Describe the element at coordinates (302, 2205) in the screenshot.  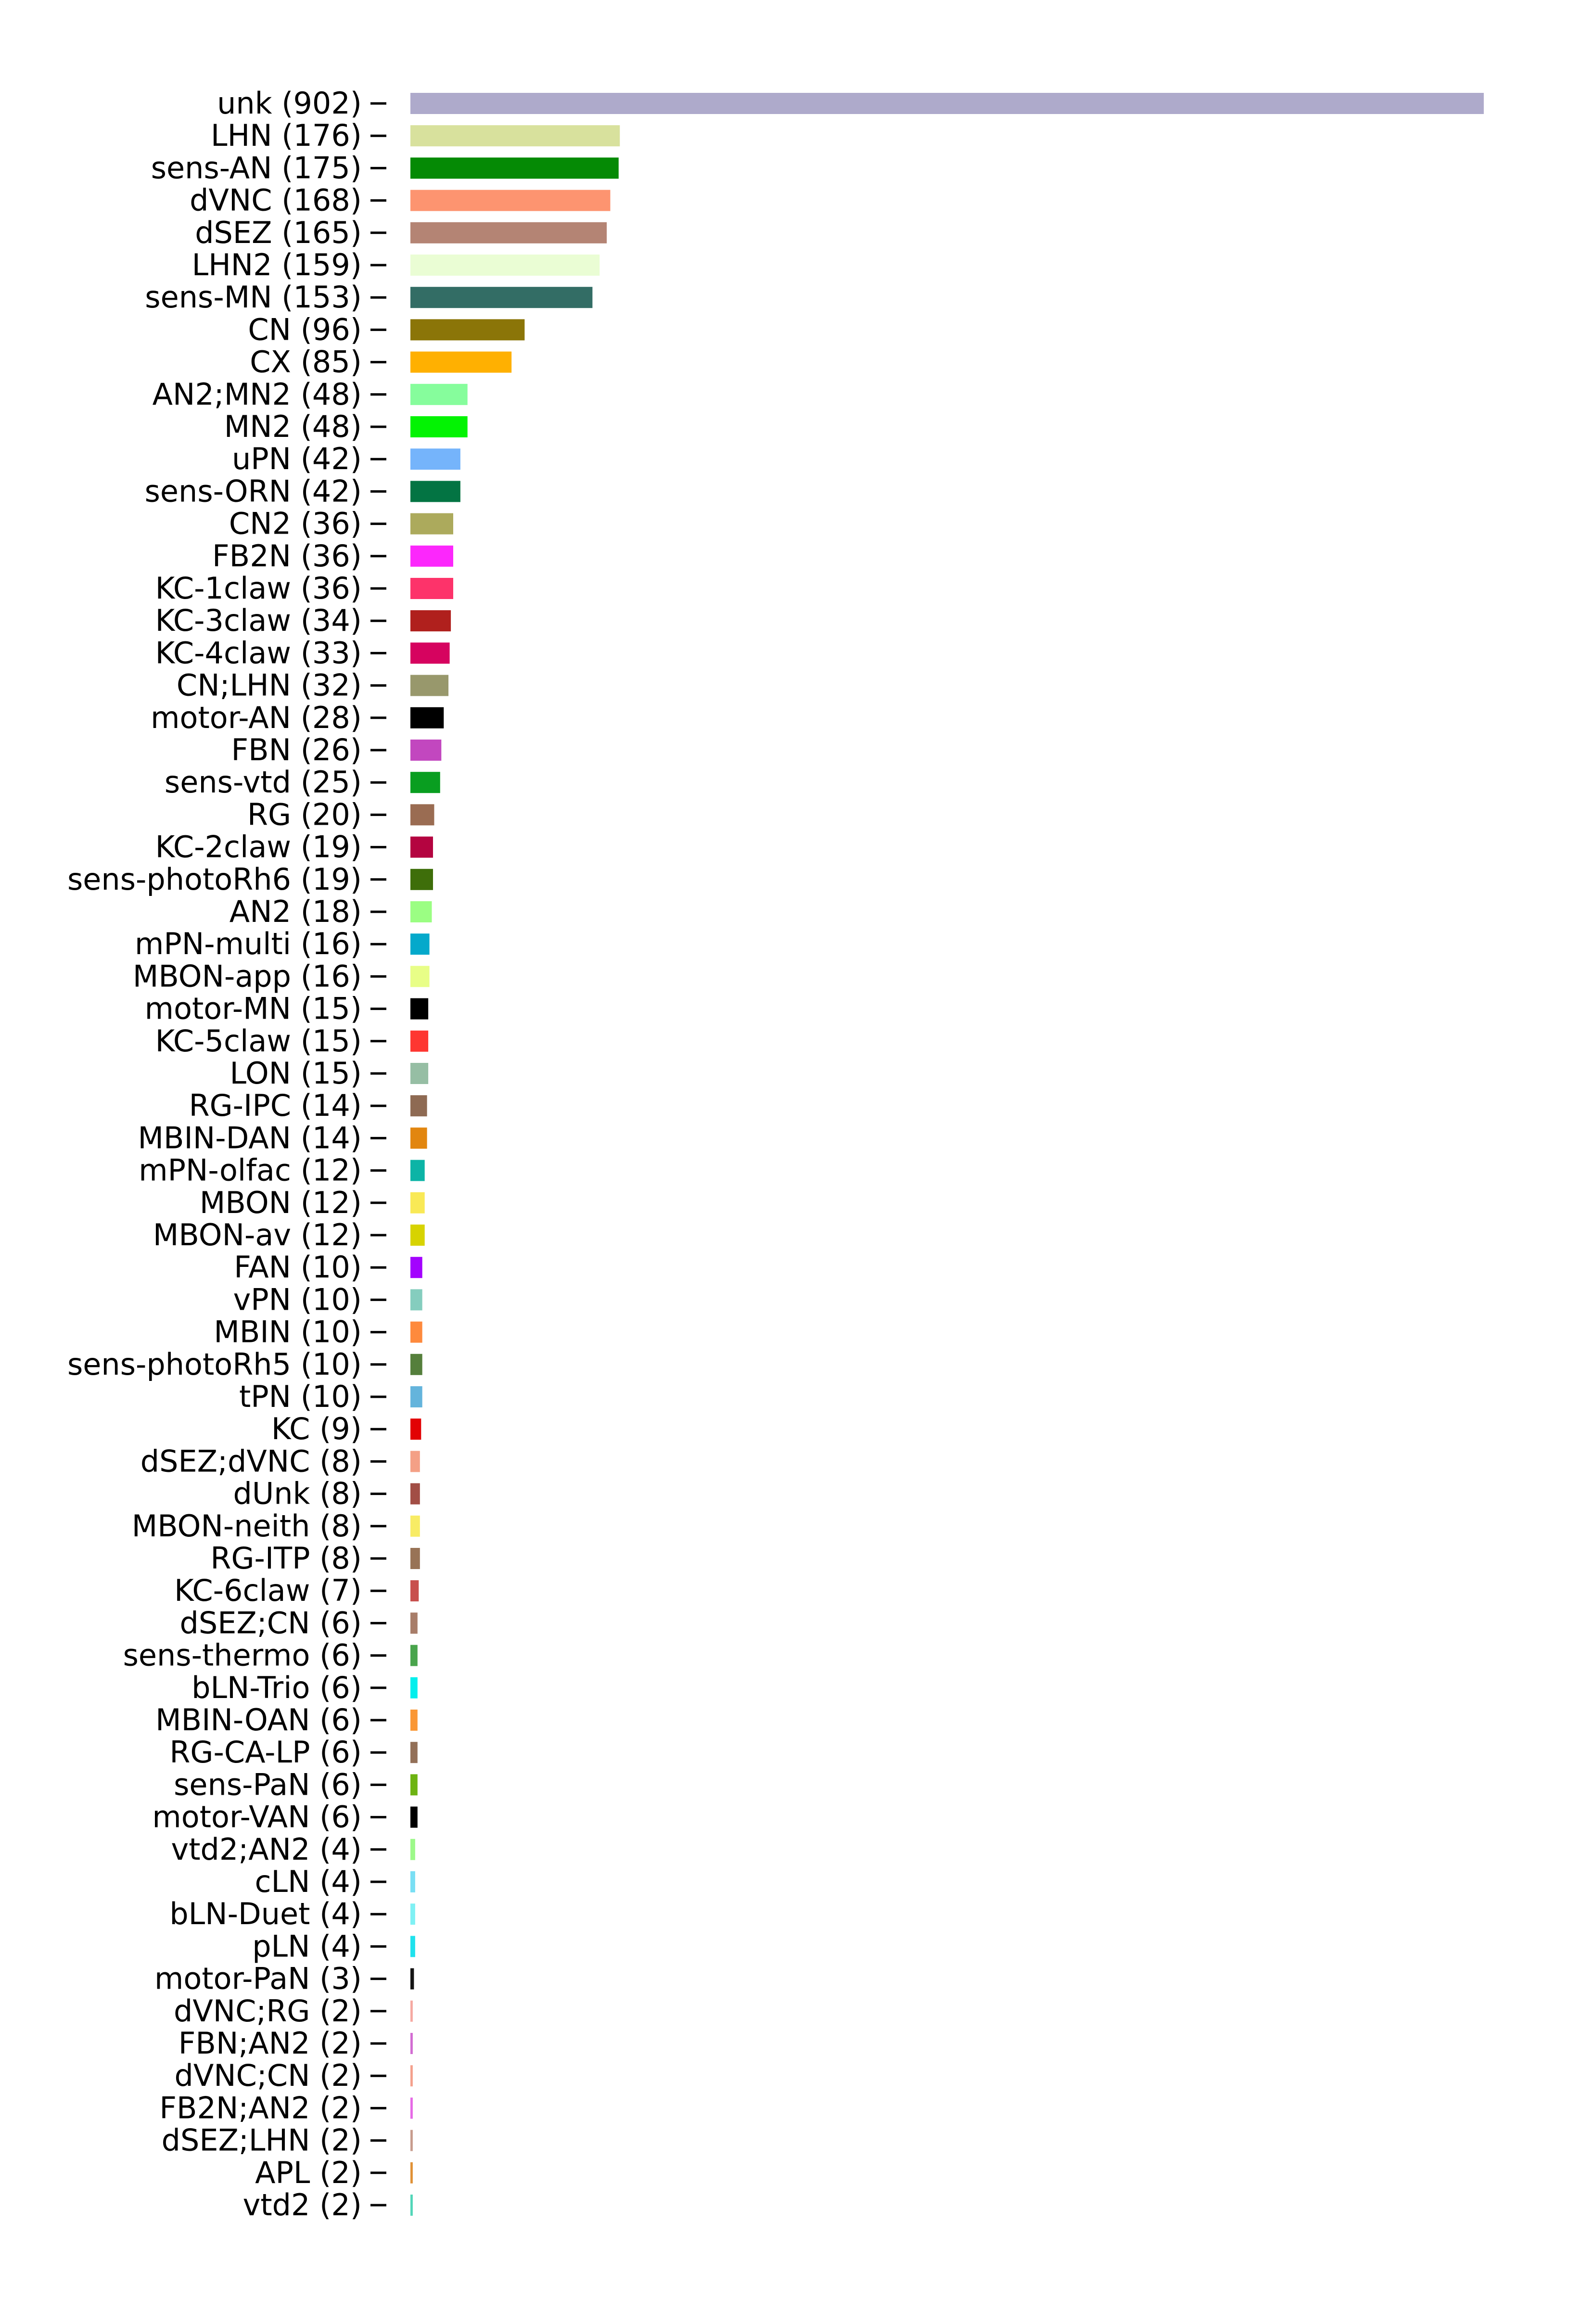
I see `y-tick-label: vtd2 (2)` at that location.